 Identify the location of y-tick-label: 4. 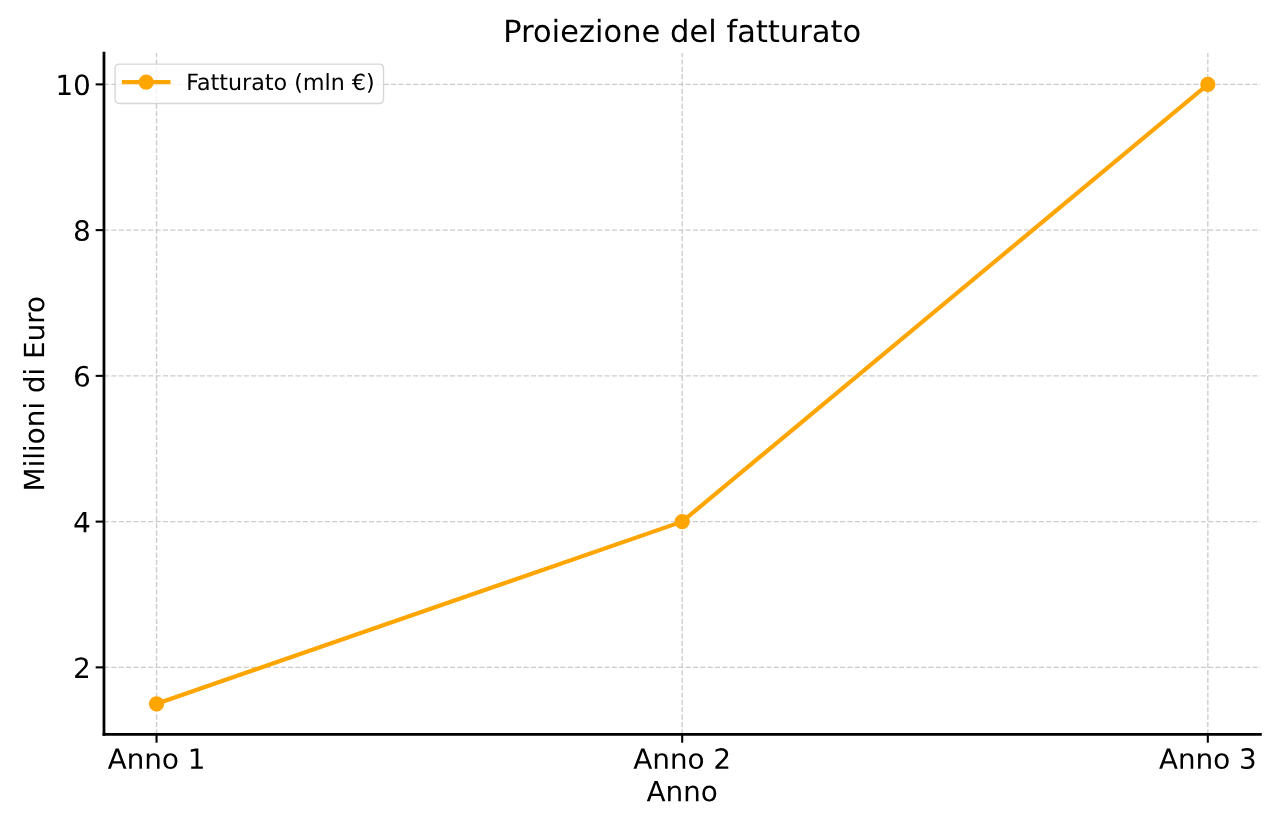
(82, 522).